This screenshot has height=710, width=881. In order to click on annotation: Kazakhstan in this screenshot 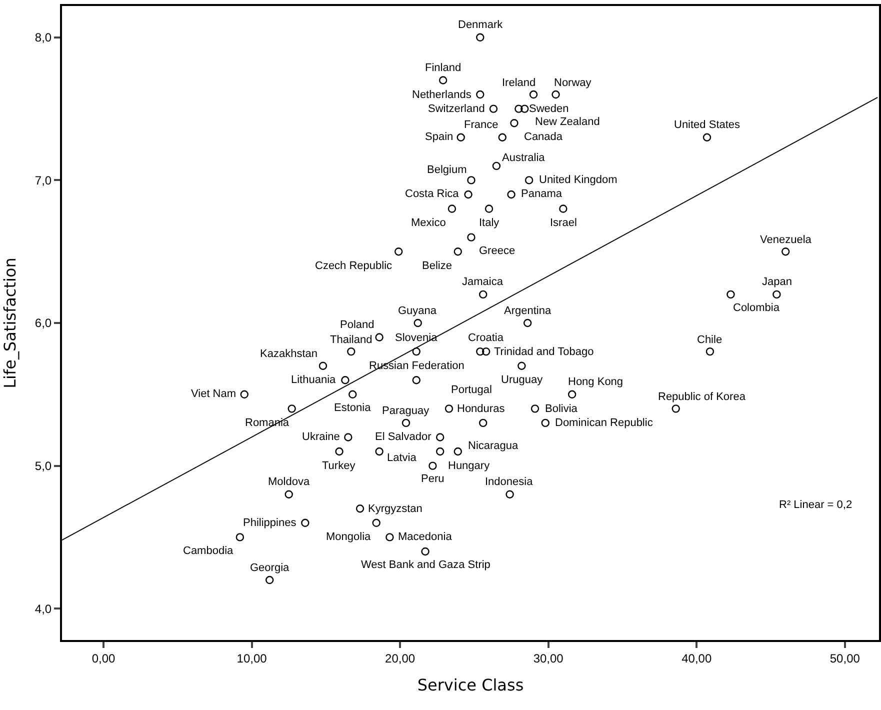, I will do `click(289, 354)`.